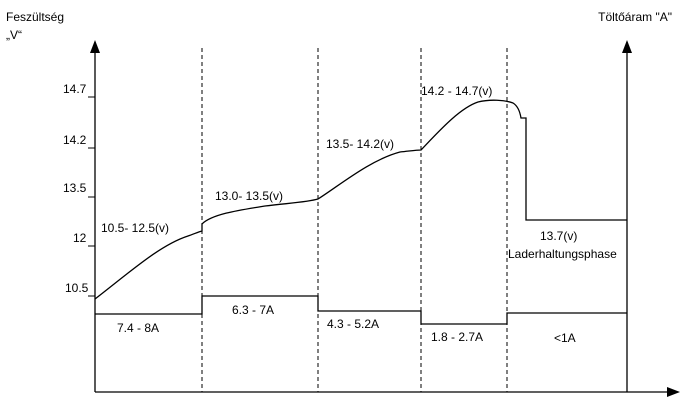 The image size is (684, 402). Describe the element at coordinates (138, 328) in the screenshot. I see `current-label: 7.4 - 8A` at that location.